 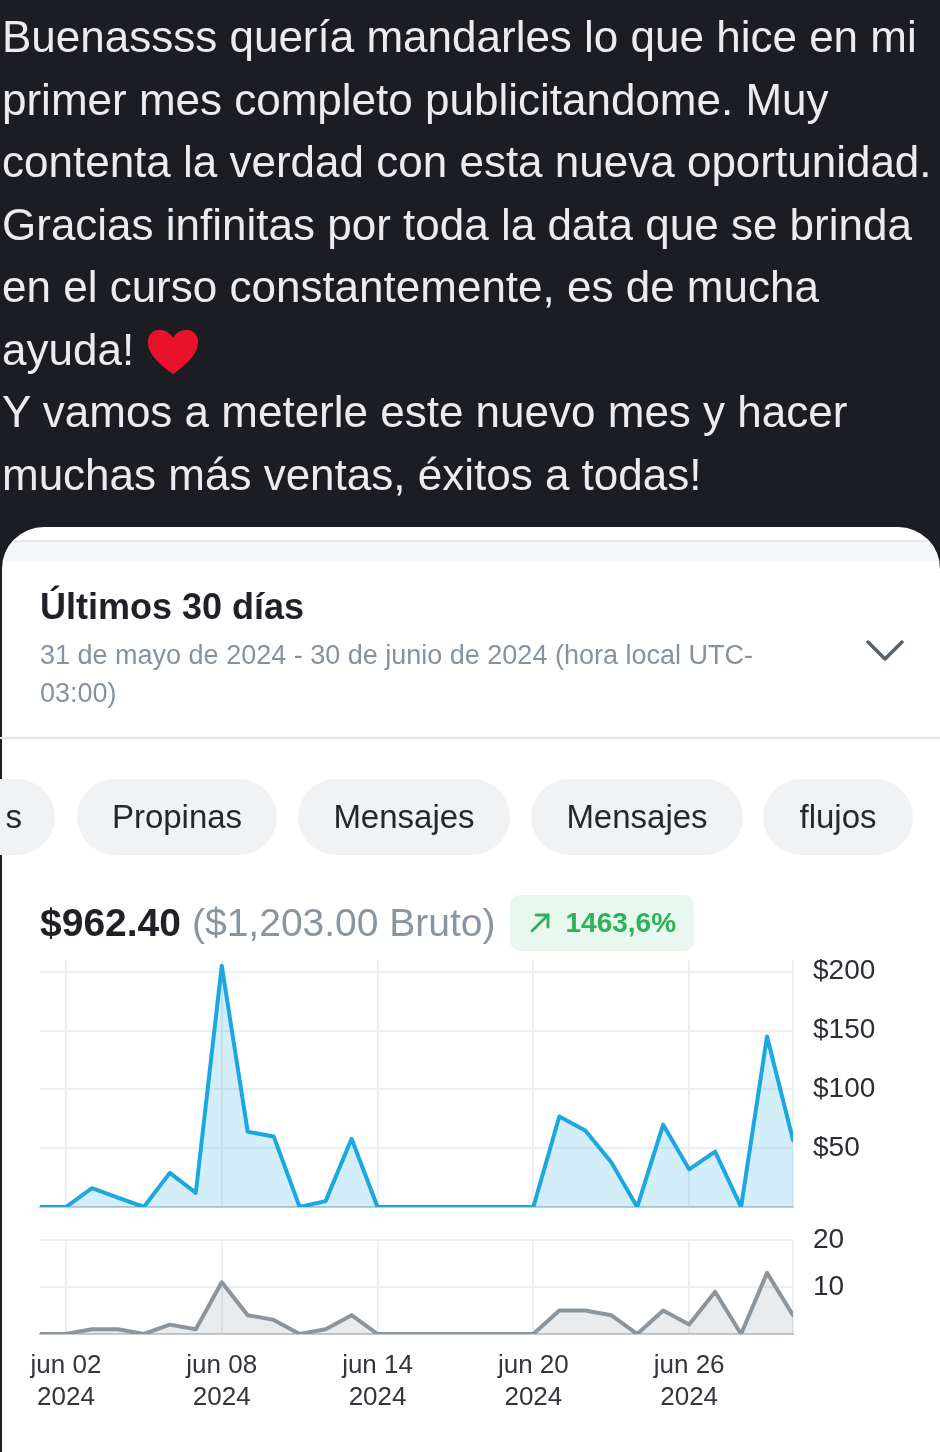 What do you see at coordinates (396, 674) in the screenshot?
I see `chart-subtitle: 31 de mayo de 2024 - 30 de junio de 2024 (hora local UTC-03:00)` at bounding box center [396, 674].